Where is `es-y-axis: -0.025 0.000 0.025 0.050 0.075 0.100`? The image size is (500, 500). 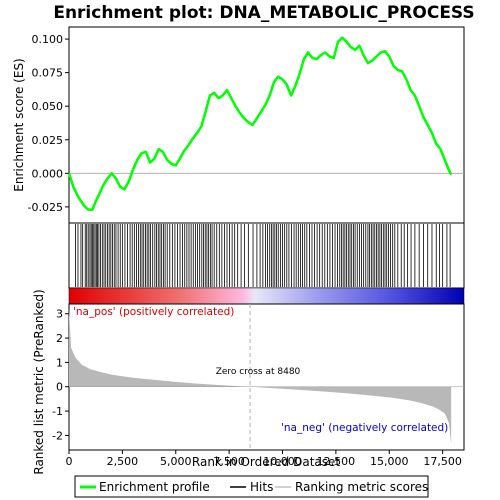 es-y-axis: -0.025 0.000 0.025 0.050 0.075 0.100 is located at coordinates (48, 123).